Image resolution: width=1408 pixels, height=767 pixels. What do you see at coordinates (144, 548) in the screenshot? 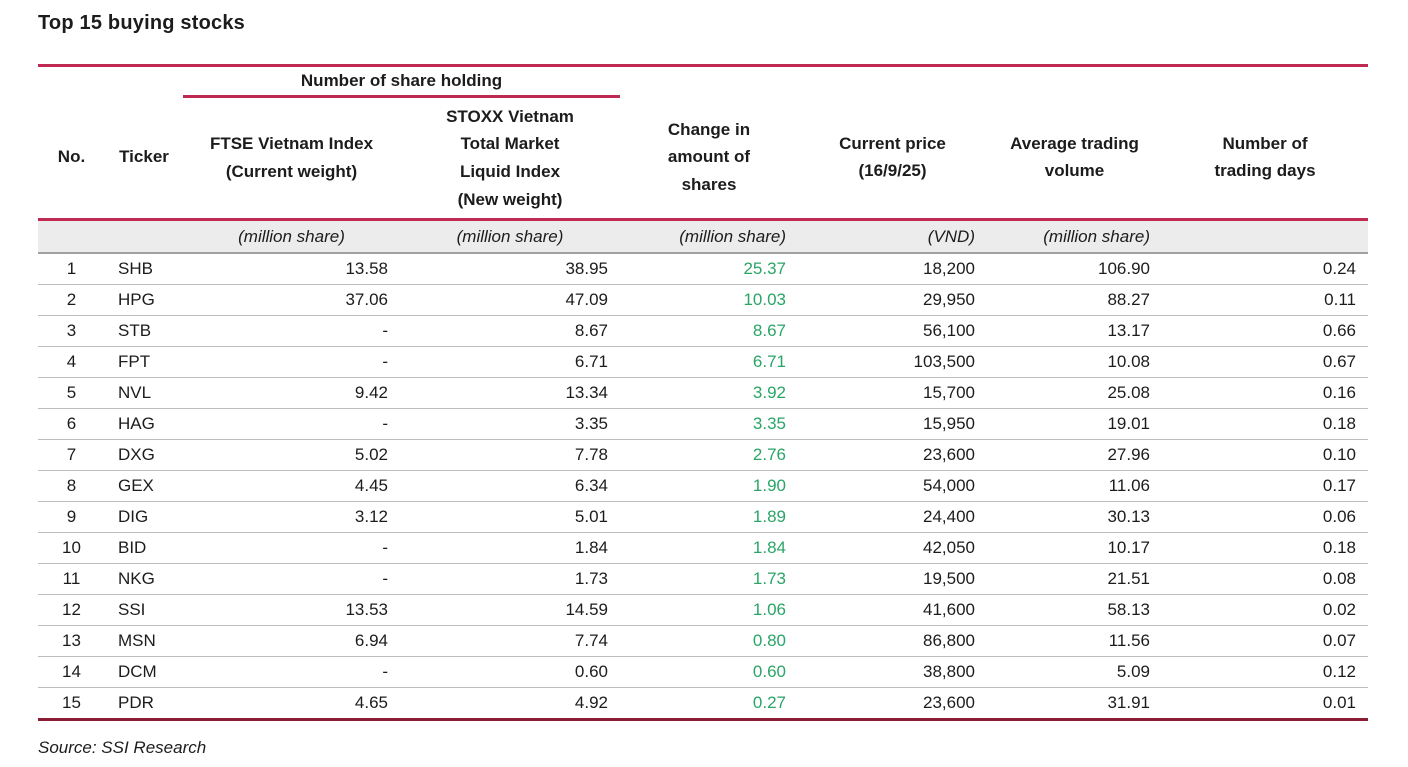
I see `cell-ticker: BID` at bounding box center [144, 548].